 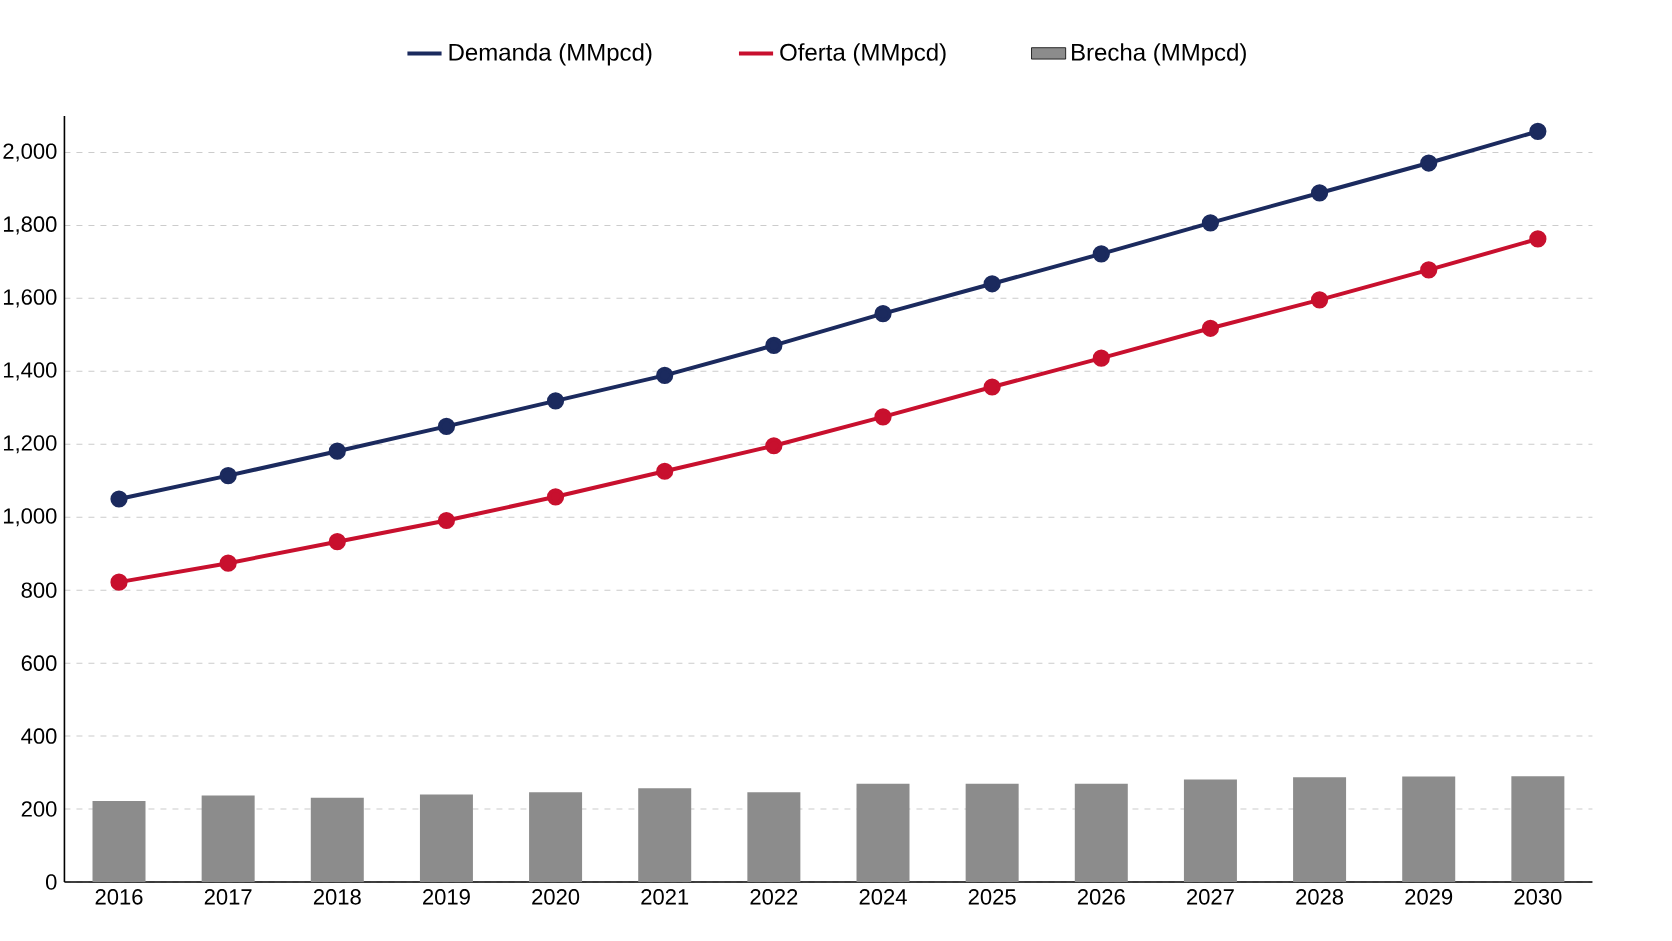 What do you see at coordinates (30, 371) in the screenshot?
I see `y-tick-label: 1,400` at bounding box center [30, 371].